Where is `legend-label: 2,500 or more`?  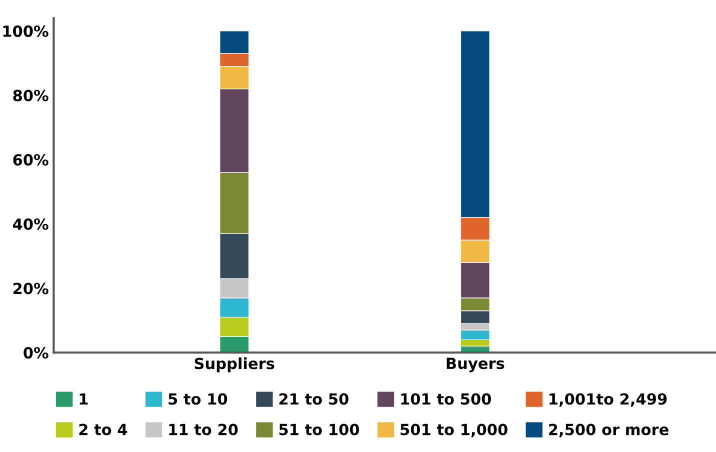 legend-label: 2,500 or more is located at coordinates (608, 431).